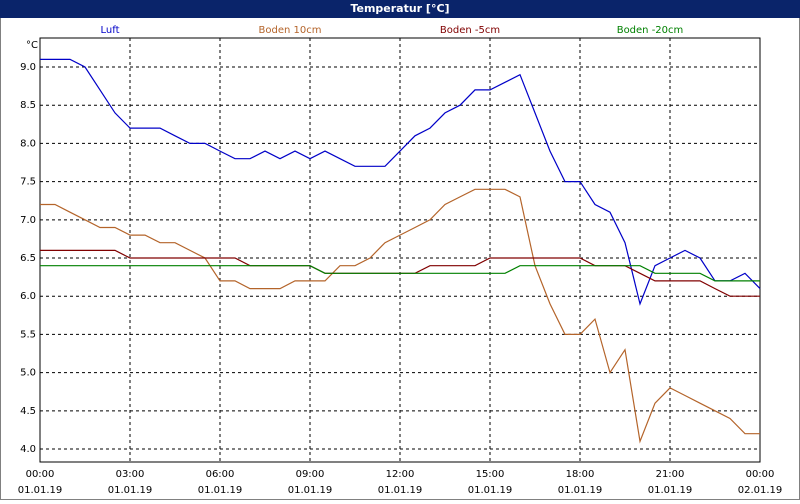  I want to click on y-tick-label: 7.5, so click(28, 182).